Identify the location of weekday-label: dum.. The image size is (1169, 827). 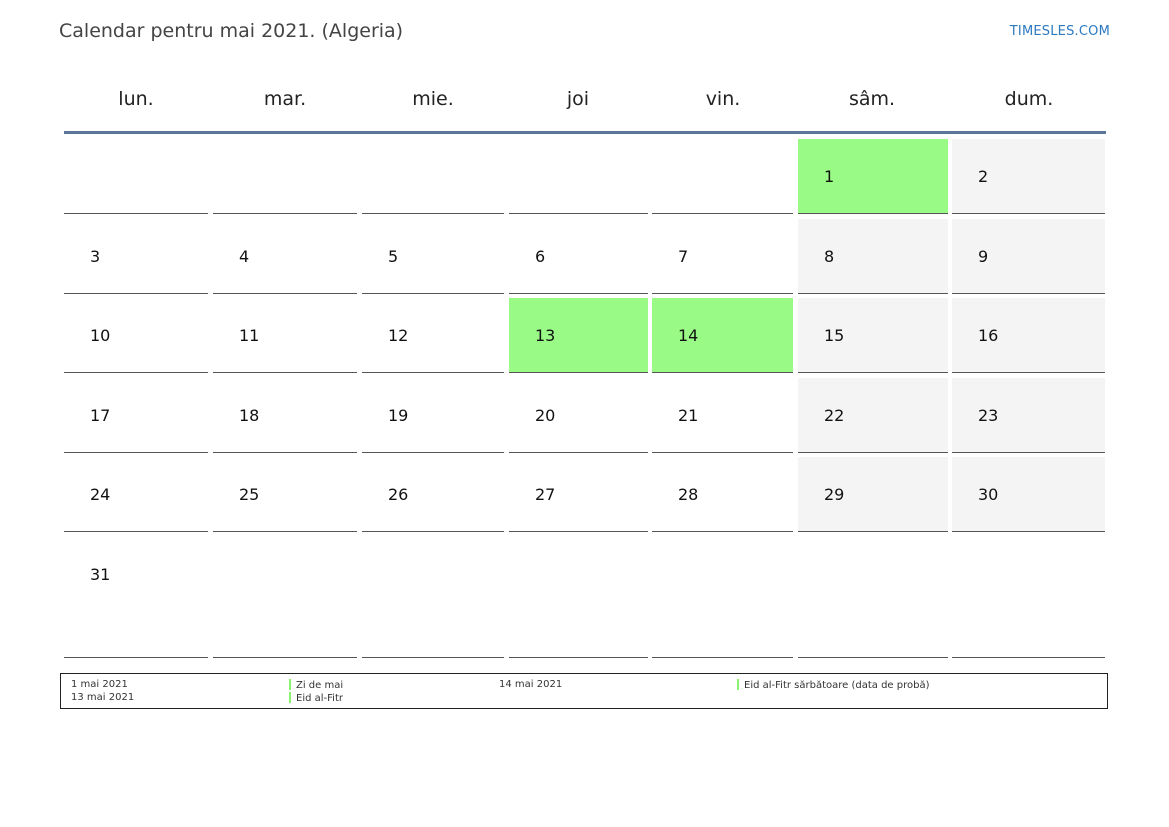
(1029, 99).